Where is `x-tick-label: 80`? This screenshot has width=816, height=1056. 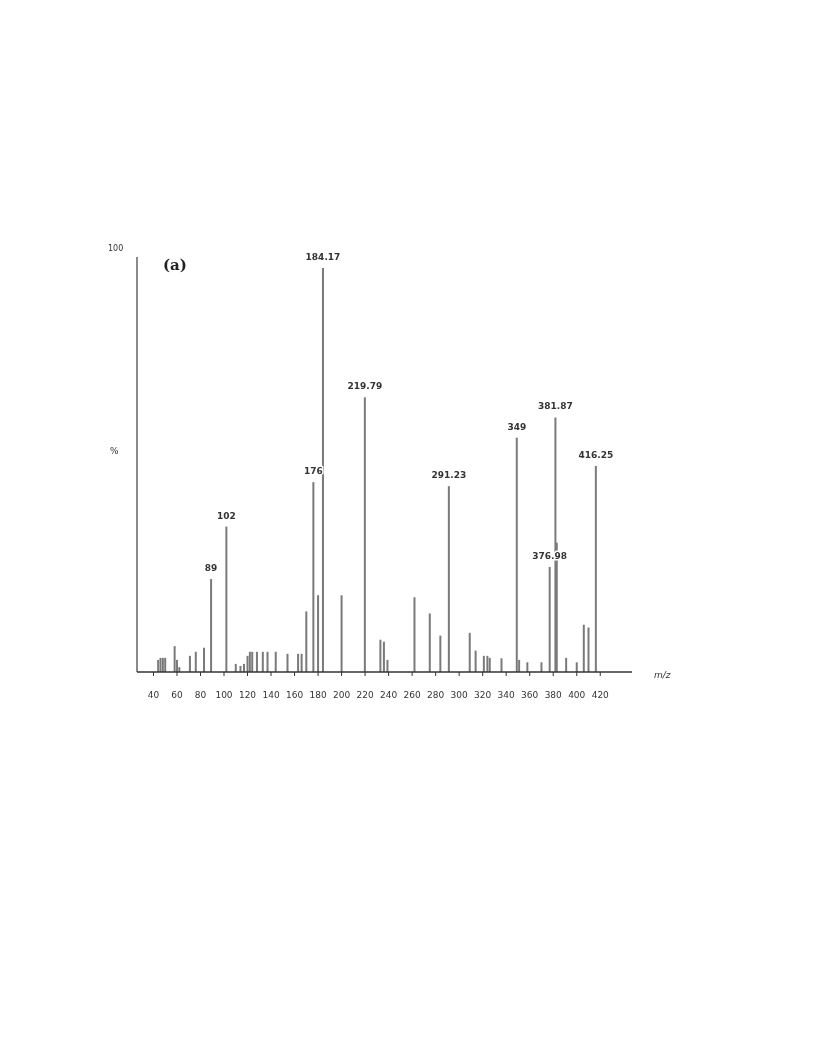 x-tick-label: 80 is located at coordinates (200, 695).